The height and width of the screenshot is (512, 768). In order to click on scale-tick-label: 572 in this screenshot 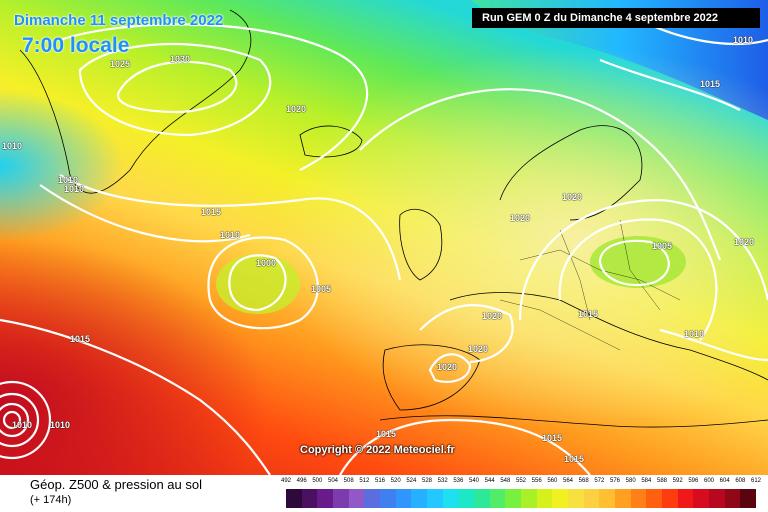, I will do `click(599, 481)`.